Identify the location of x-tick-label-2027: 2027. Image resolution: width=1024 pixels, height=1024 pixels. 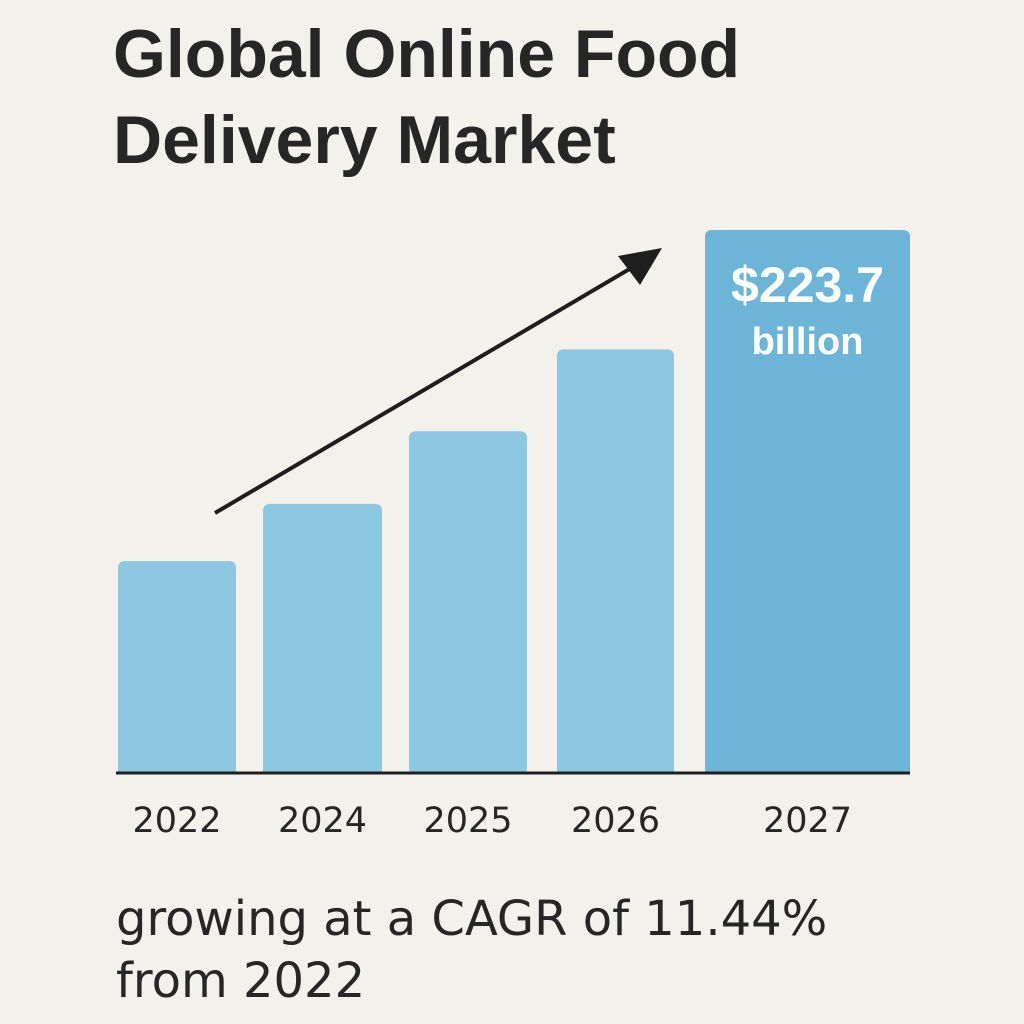
(807, 821).